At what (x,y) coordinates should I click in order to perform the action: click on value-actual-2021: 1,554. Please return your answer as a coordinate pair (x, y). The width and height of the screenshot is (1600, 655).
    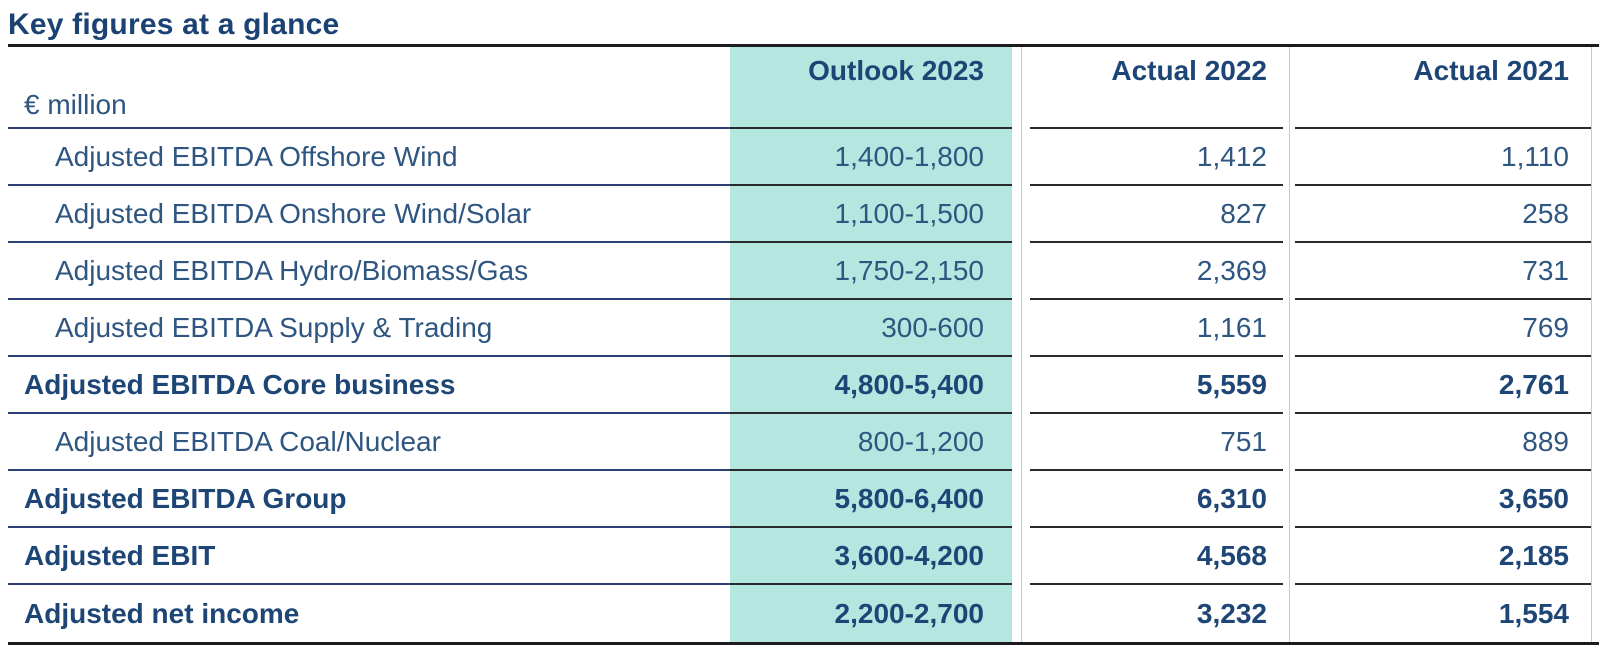
    Looking at the image, I should click on (1533, 613).